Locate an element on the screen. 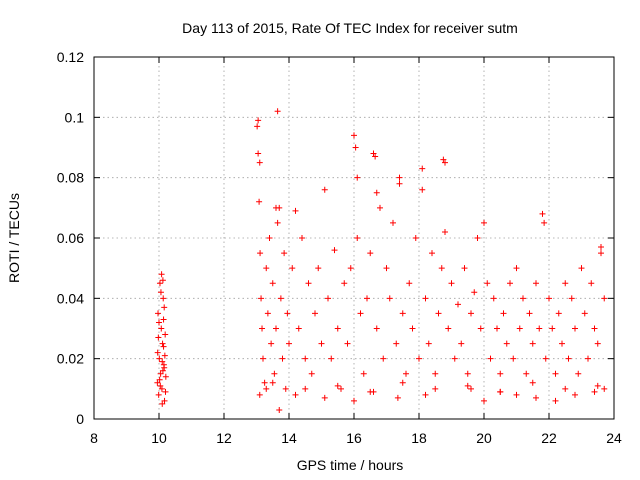 Image resolution: width=640 pixels, height=480 pixels. x-tick-label: 10 is located at coordinates (159, 438).